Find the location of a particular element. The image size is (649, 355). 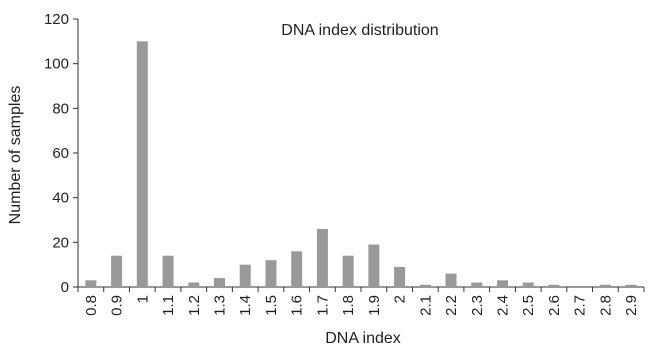

y-axis: 0 20 40 60 80 100 120 is located at coordinates (61, 153).